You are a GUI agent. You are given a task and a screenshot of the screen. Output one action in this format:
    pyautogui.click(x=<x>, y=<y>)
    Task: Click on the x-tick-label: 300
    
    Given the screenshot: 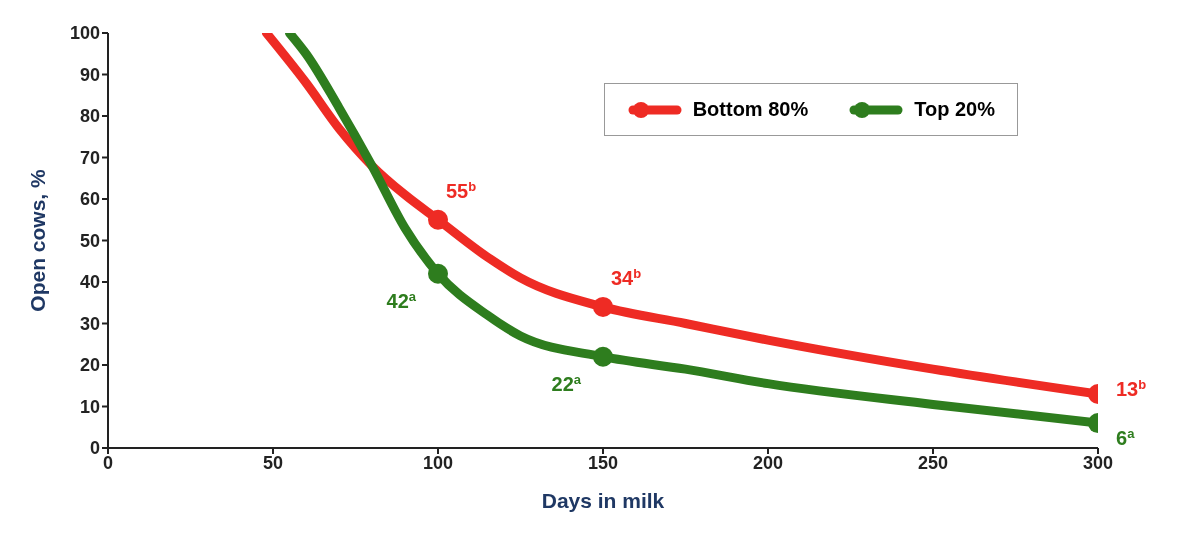 What is the action you would take?
    pyautogui.click(x=1098, y=462)
    